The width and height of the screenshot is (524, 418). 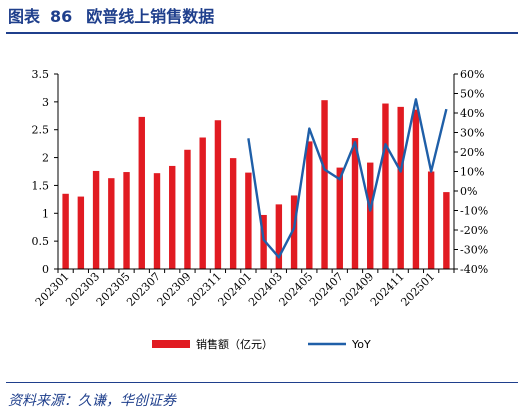 I want to click on left-tick-label: 3, so click(x=45, y=102).